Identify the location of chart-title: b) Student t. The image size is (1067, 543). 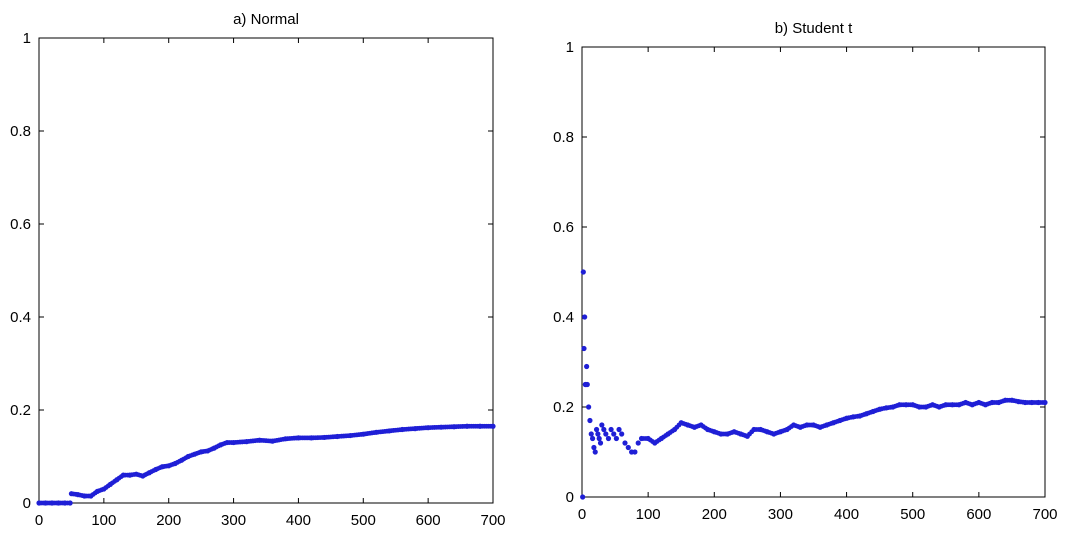
(814, 28).